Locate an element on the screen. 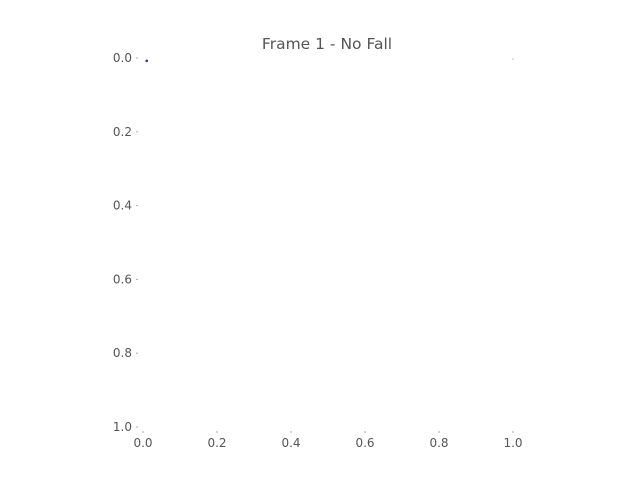 The width and height of the screenshot is (640, 480). x-tick-label: 0.2 is located at coordinates (216, 443).